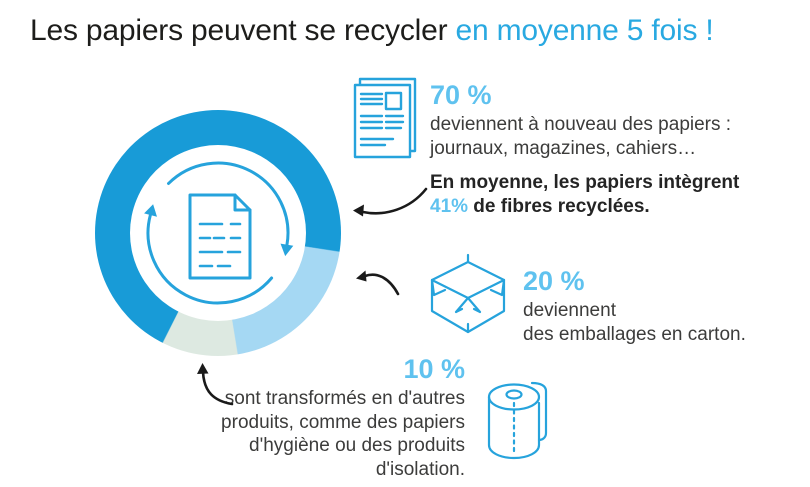 The image size is (810, 487). What do you see at coordinates (381, 284) in the screenshot?
I see `arrow-to-20-segment` at bounding box center [381, 284].